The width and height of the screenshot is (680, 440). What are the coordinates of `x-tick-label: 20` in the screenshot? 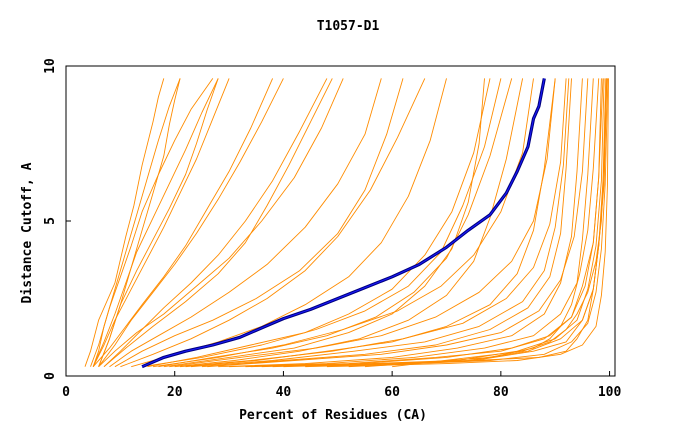 It's located at (175, 392).